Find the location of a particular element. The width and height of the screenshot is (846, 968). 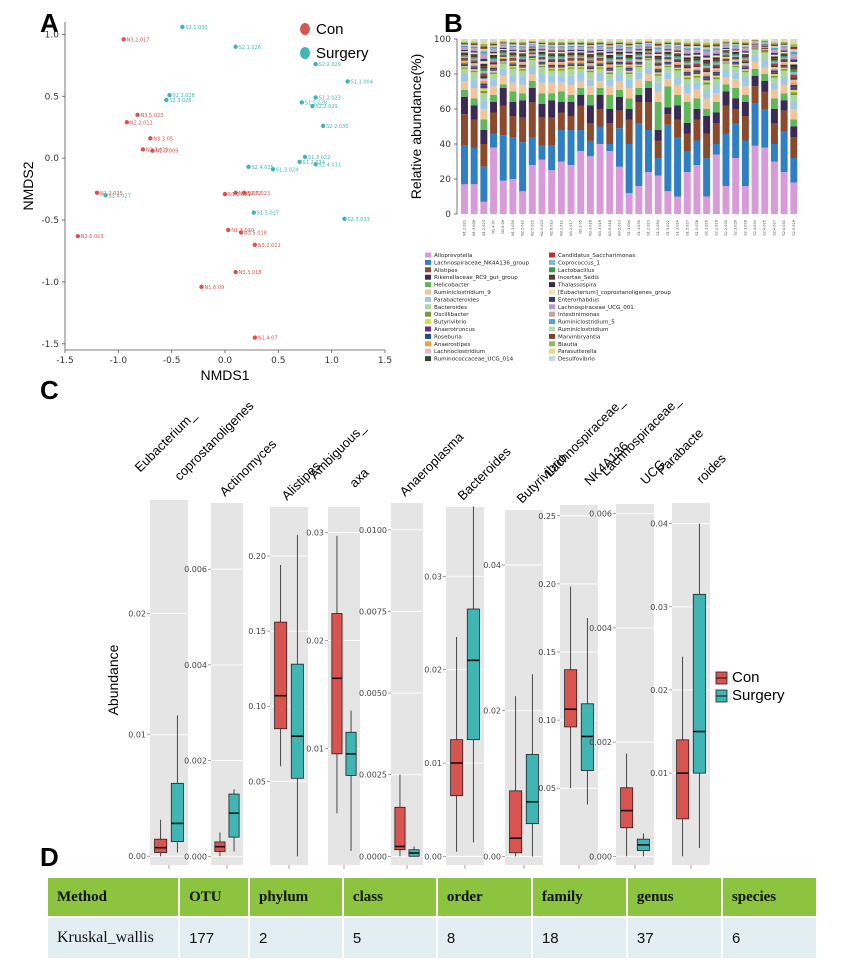

y-axis-label: Abundance is located at coordinates (113, 679).